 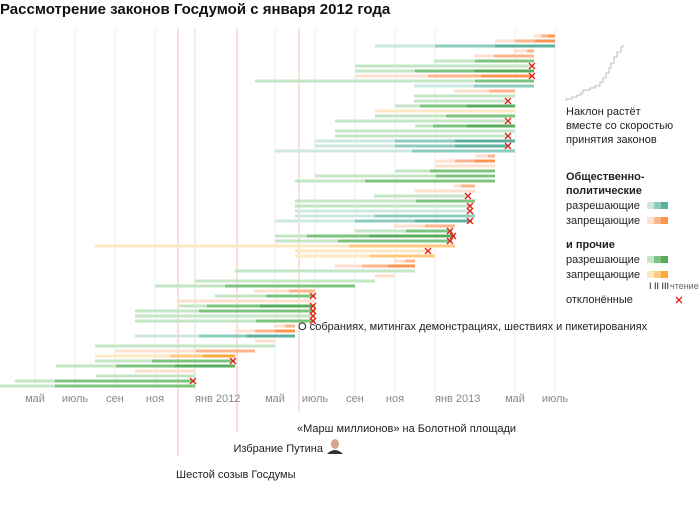 What do you see at coordinates (603, 275) in the screenshot?
I see `legend-of-label: запрещающие` at bounding box center [603, 275].